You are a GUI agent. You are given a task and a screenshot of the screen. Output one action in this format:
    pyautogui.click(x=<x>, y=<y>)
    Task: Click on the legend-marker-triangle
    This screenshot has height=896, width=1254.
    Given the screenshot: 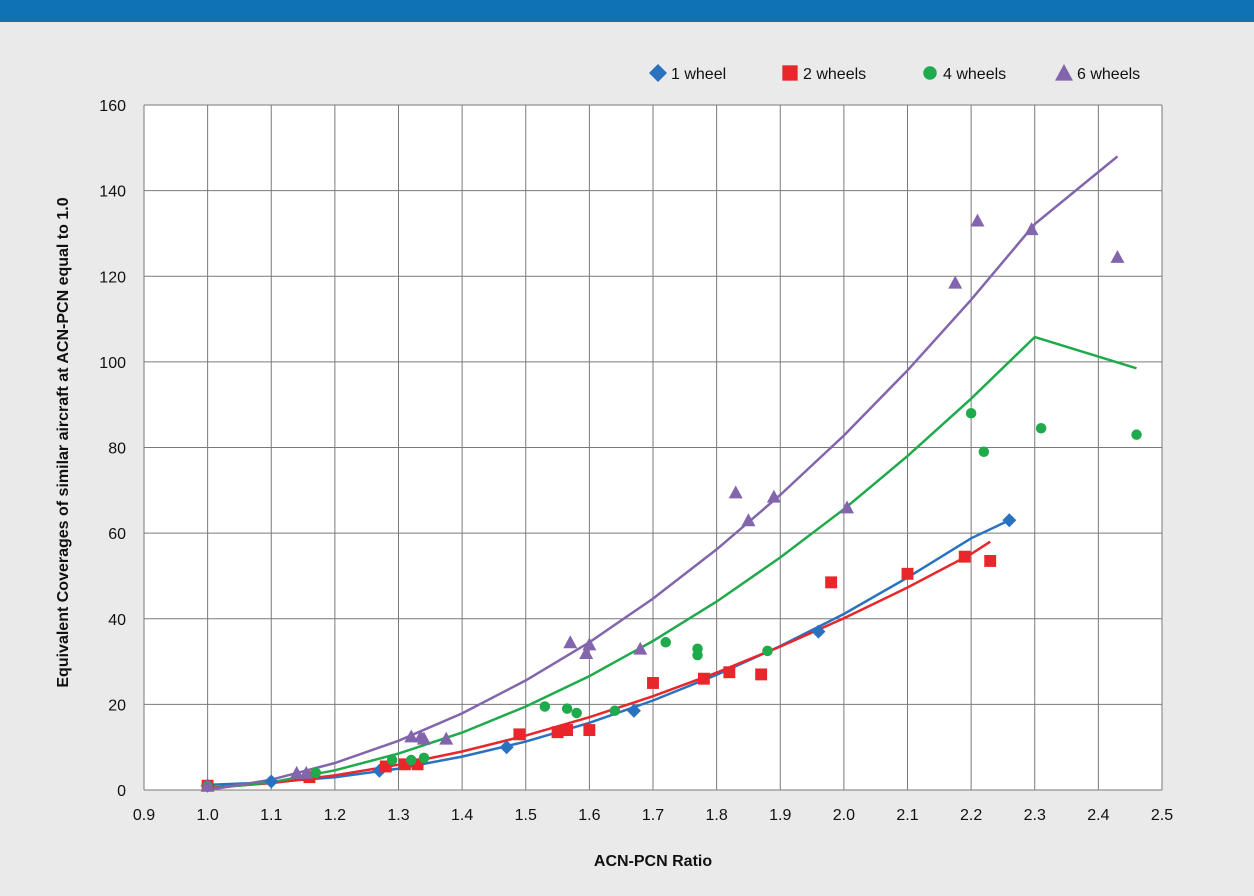 What is the action you would take?
    pyautogui.click(x=1064, y=72)
    